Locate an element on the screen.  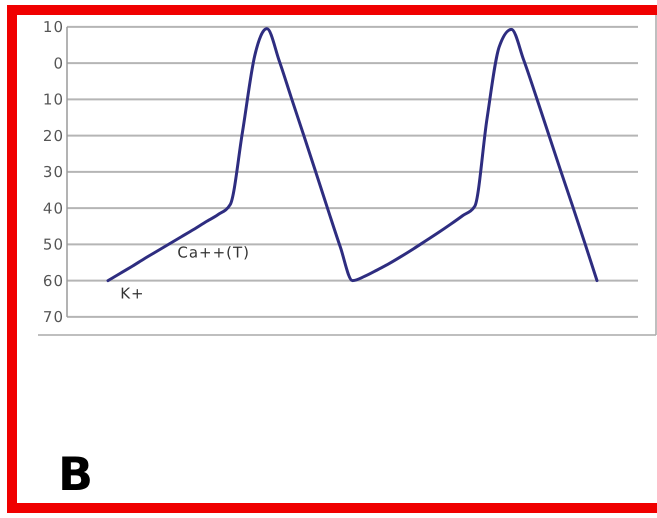
annotation: Ca++(T) is located at coordinates (213, 253).